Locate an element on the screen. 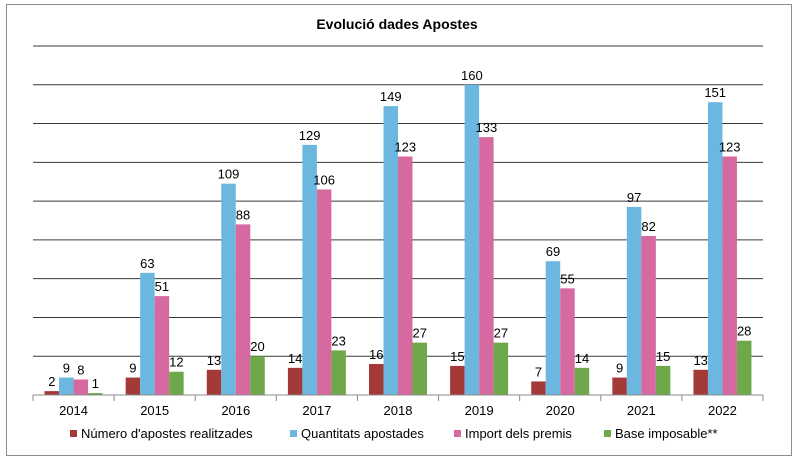 The image size is (810, 463). data-label: 1 is located at coordinates (95, 383).